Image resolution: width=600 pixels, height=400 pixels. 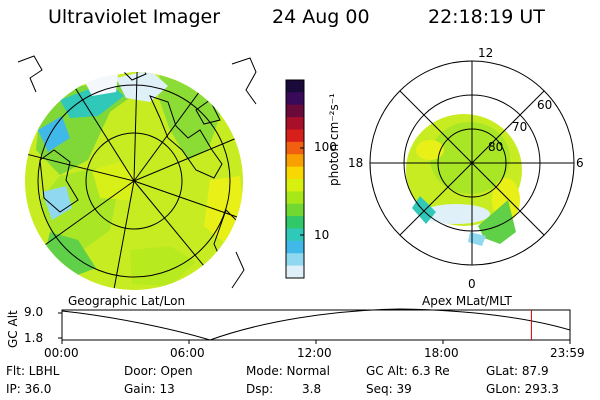 What do you see at coordinates (149, 389) in the screenshot?
I see `gain-info: Gain: 13` at bounding box center [149, 389].